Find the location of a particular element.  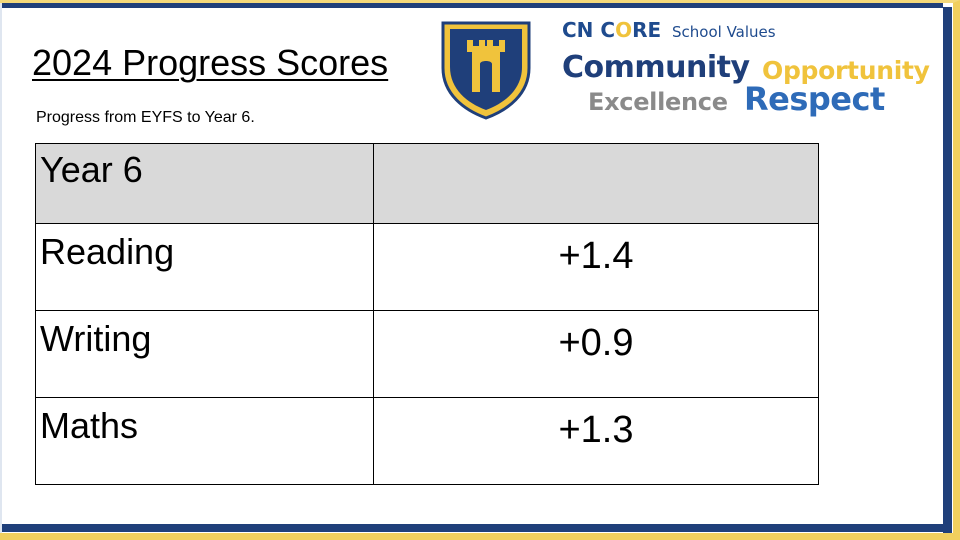

value-community: Community is located at coordinates (656, 67).